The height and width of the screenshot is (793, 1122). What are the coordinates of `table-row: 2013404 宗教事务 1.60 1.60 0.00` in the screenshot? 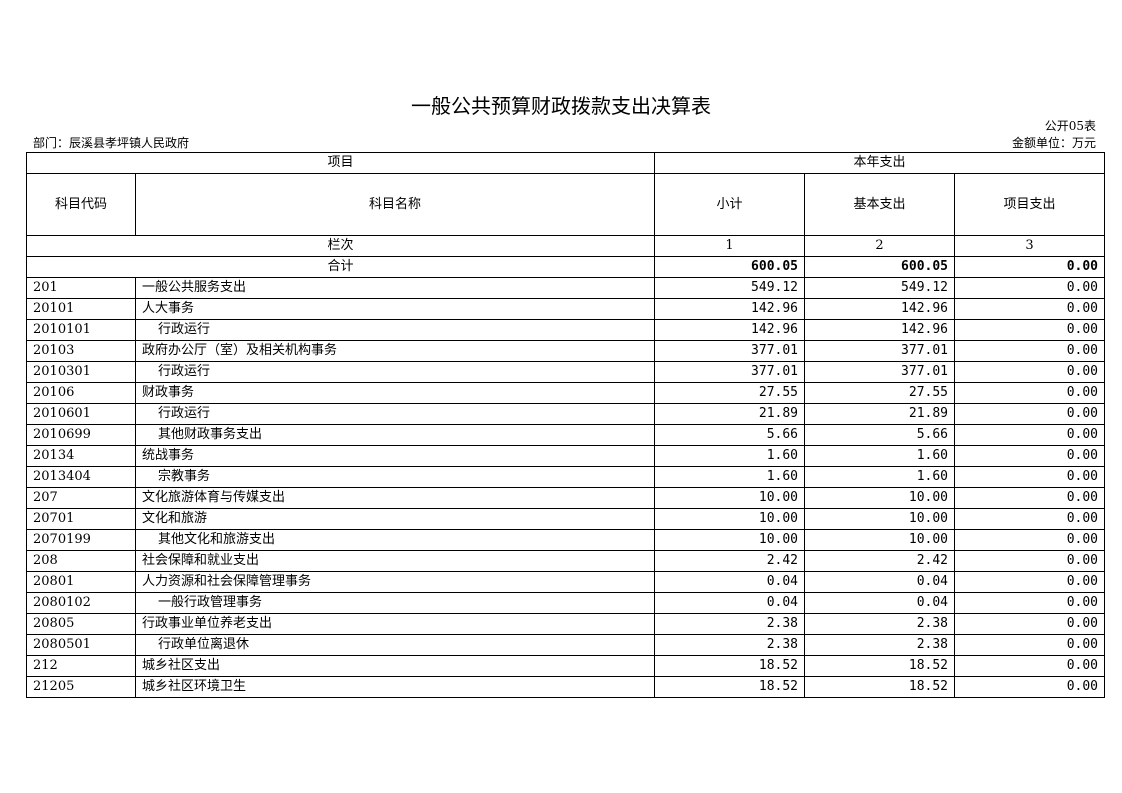 It's located at (566, 477).